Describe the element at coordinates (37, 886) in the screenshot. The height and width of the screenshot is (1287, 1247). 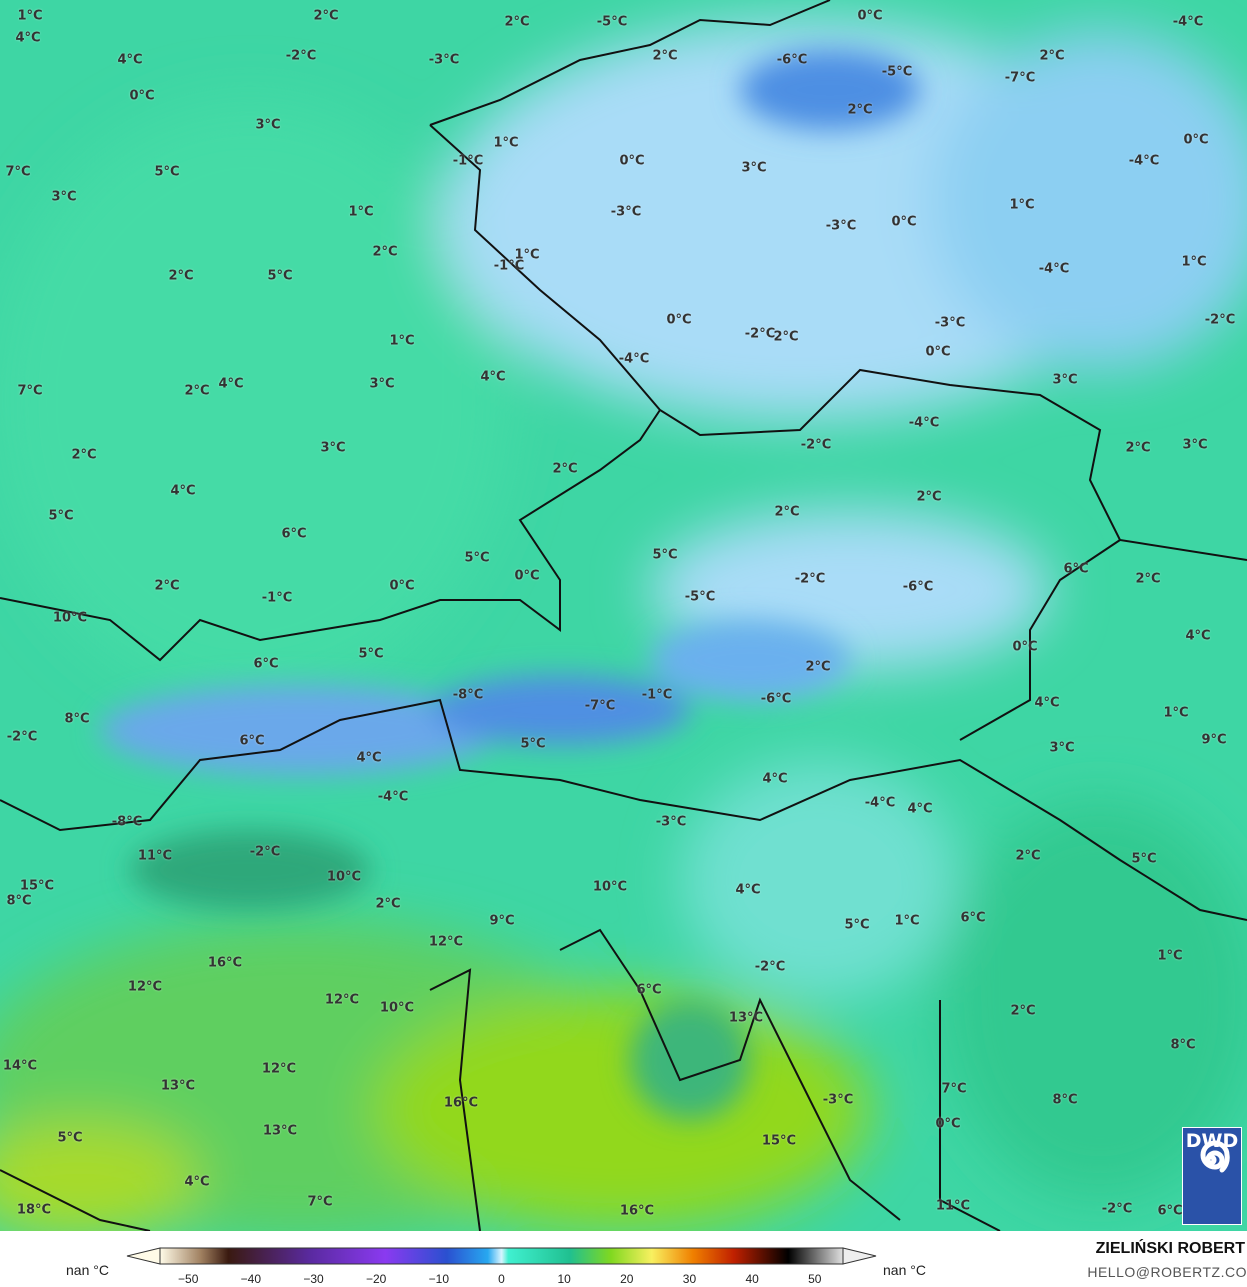
I see `temperature-label: 15°C` at that location.